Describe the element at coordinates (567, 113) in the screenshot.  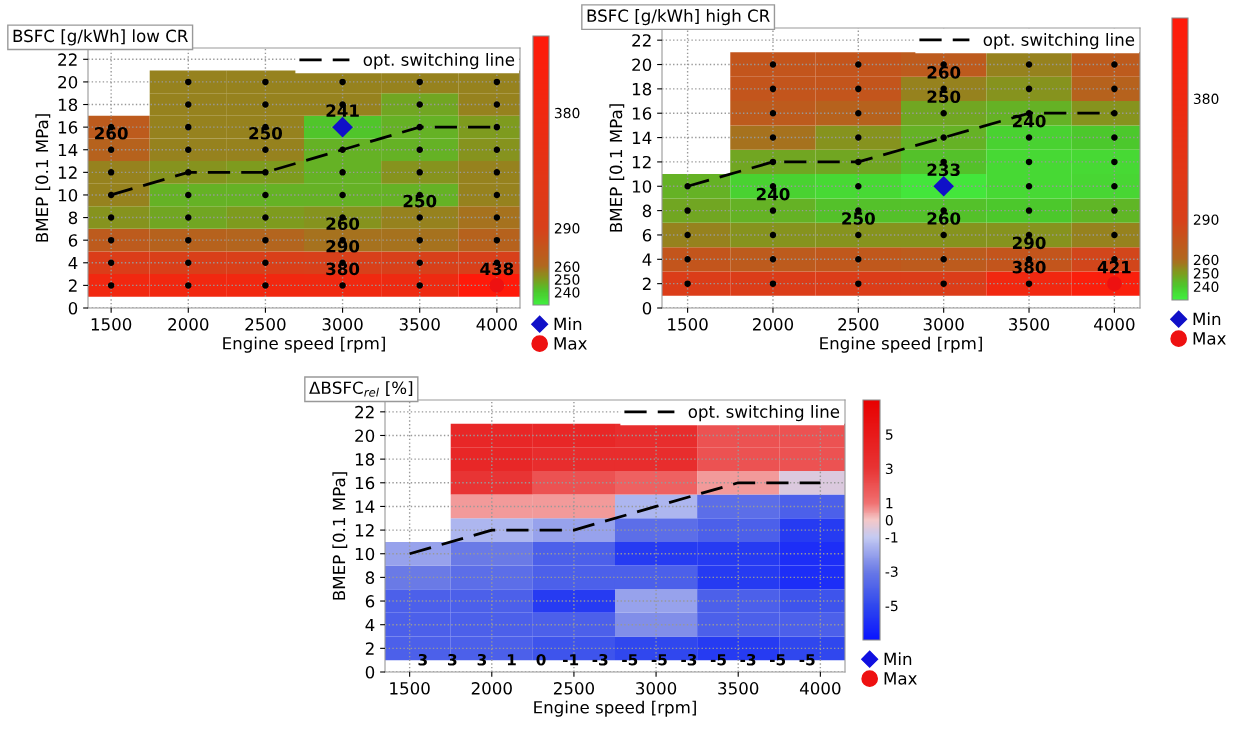
I see `color-bar-label: 380` at that location.